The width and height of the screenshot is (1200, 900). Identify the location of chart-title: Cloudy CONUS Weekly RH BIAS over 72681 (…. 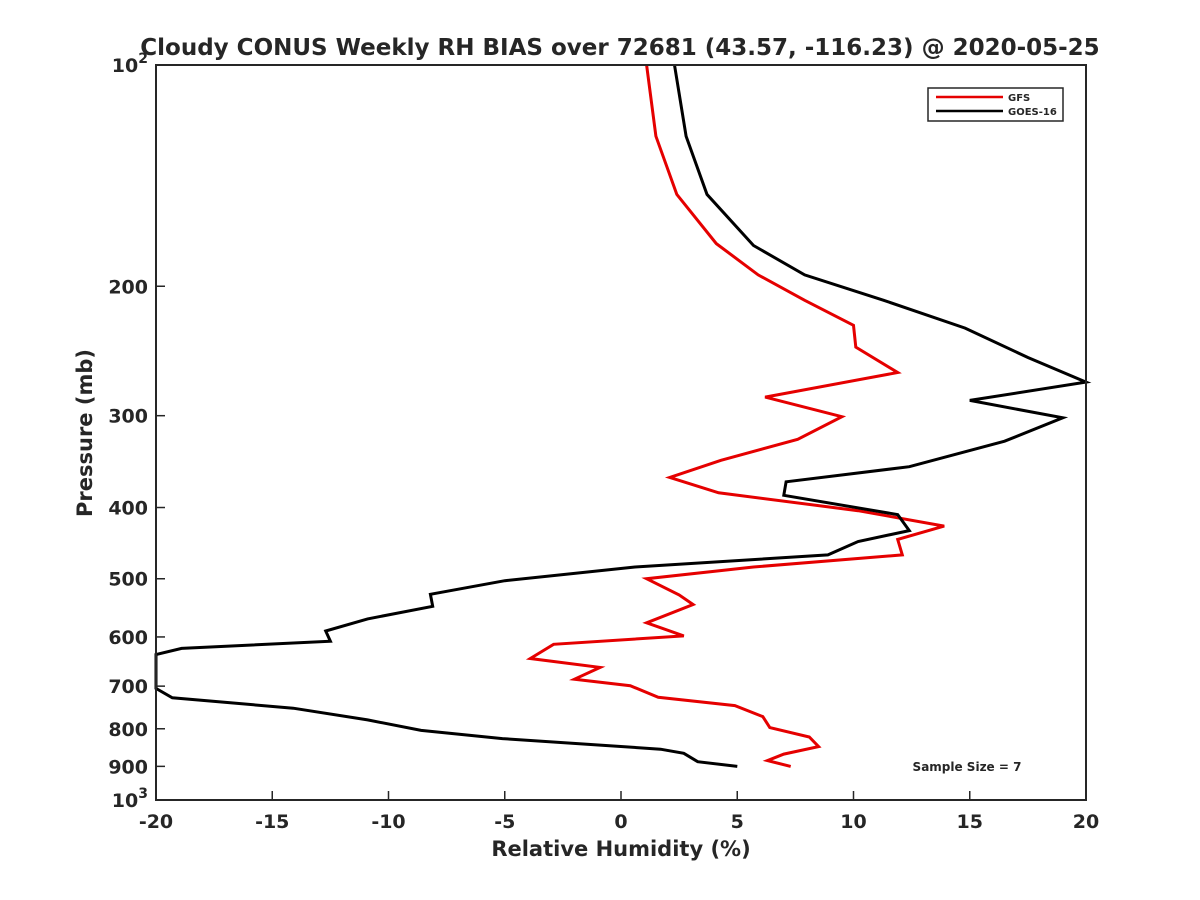
(619, 48).